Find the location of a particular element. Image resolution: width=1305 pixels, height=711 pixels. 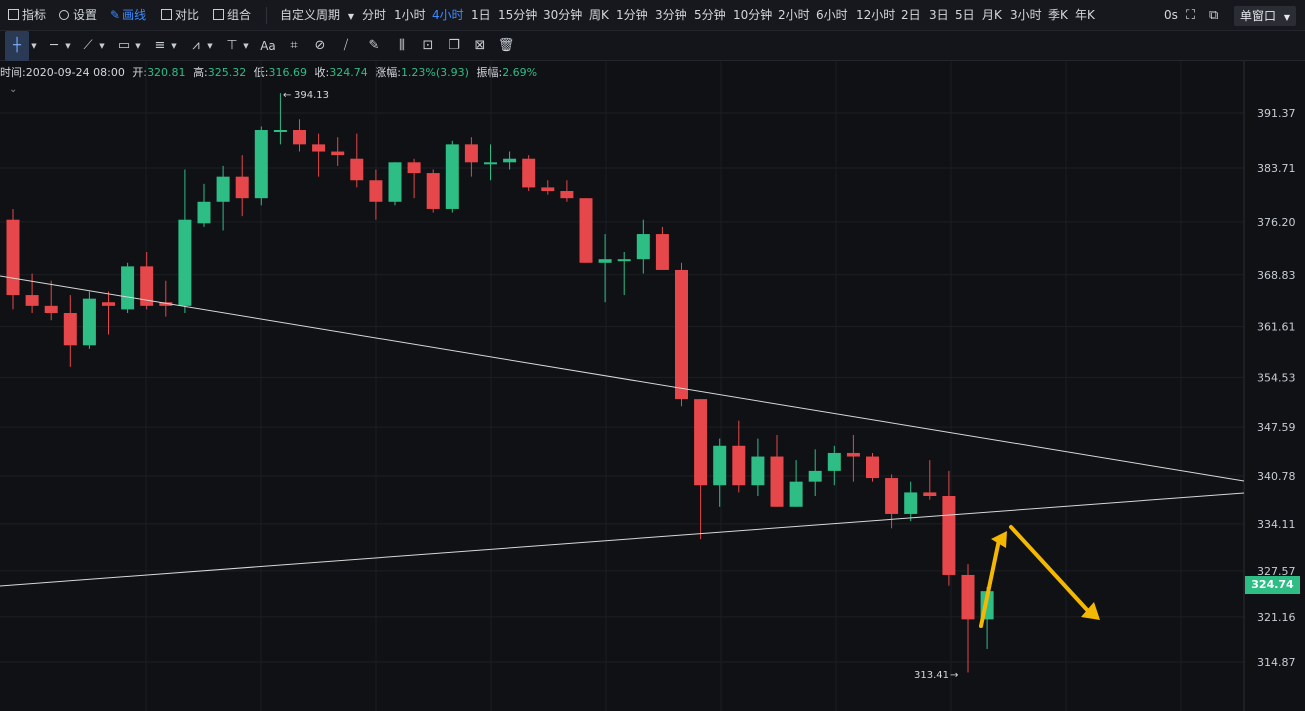

compare-button: 对比 is located at coordinates (180, 15).